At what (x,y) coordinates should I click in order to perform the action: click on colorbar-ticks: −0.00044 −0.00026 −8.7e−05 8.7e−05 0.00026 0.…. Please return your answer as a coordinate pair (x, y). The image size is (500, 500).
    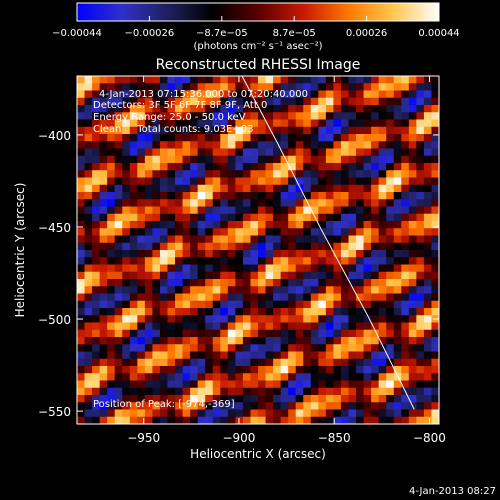
    Looking at the image, I should click on (256, 27).